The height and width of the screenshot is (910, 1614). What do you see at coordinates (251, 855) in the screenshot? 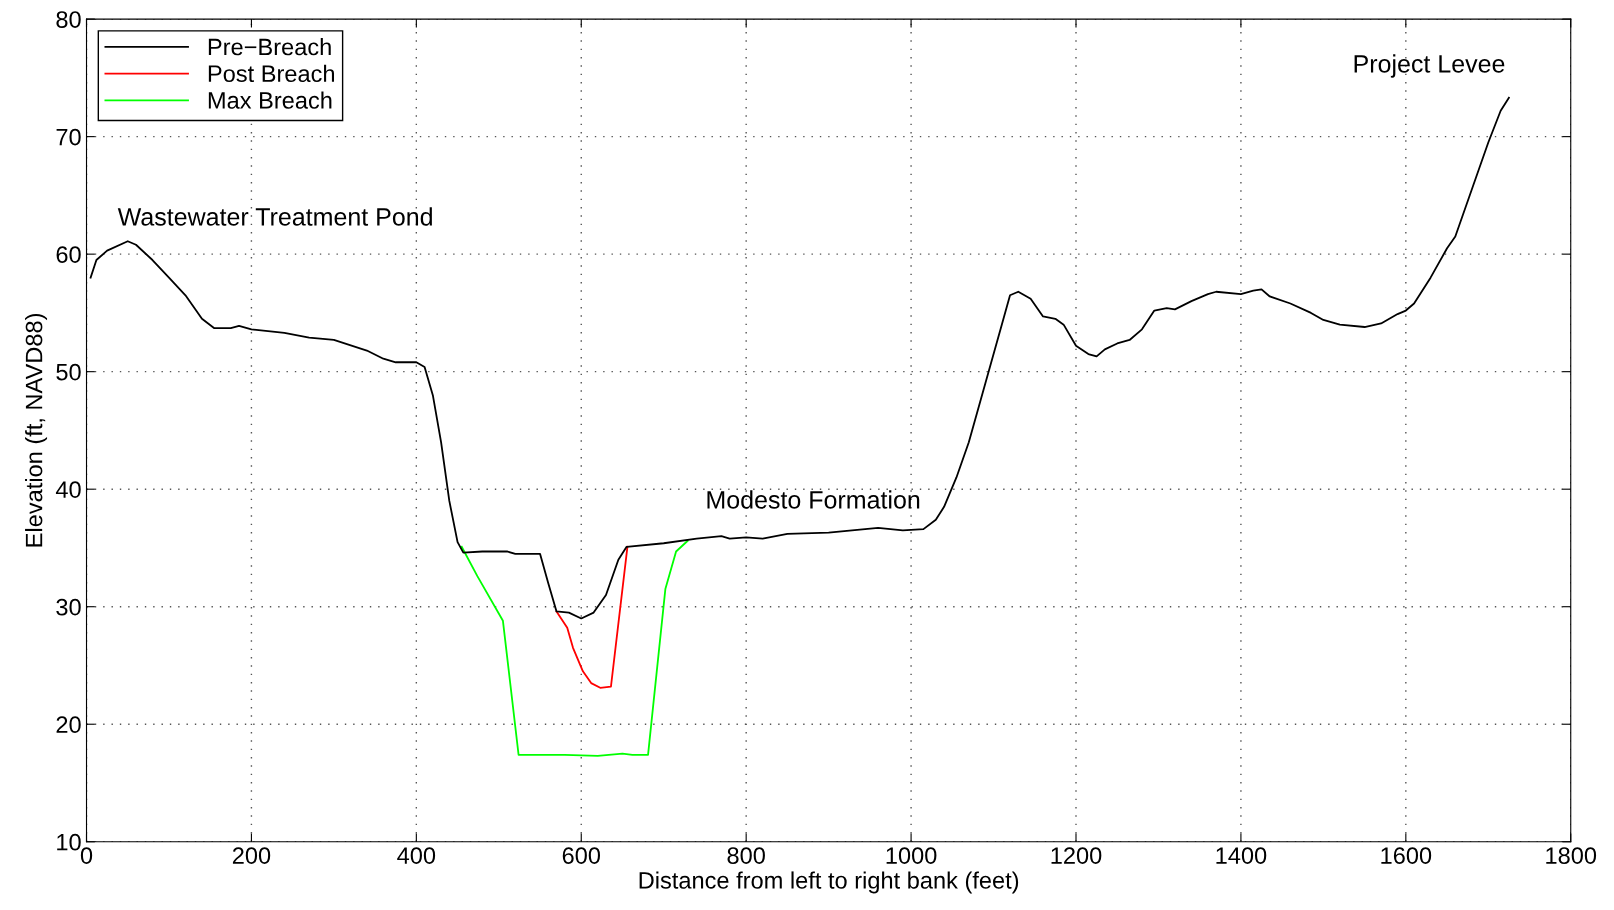
I see `x-tick-label: 200` at bounding box center [251, 855].